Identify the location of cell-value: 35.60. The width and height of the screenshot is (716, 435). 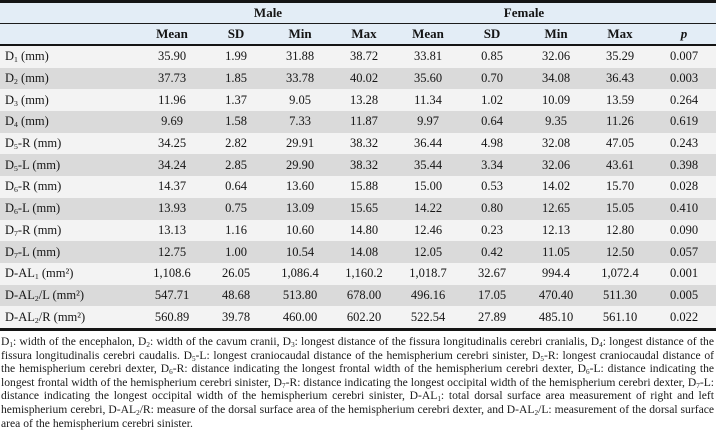
(428, 78).